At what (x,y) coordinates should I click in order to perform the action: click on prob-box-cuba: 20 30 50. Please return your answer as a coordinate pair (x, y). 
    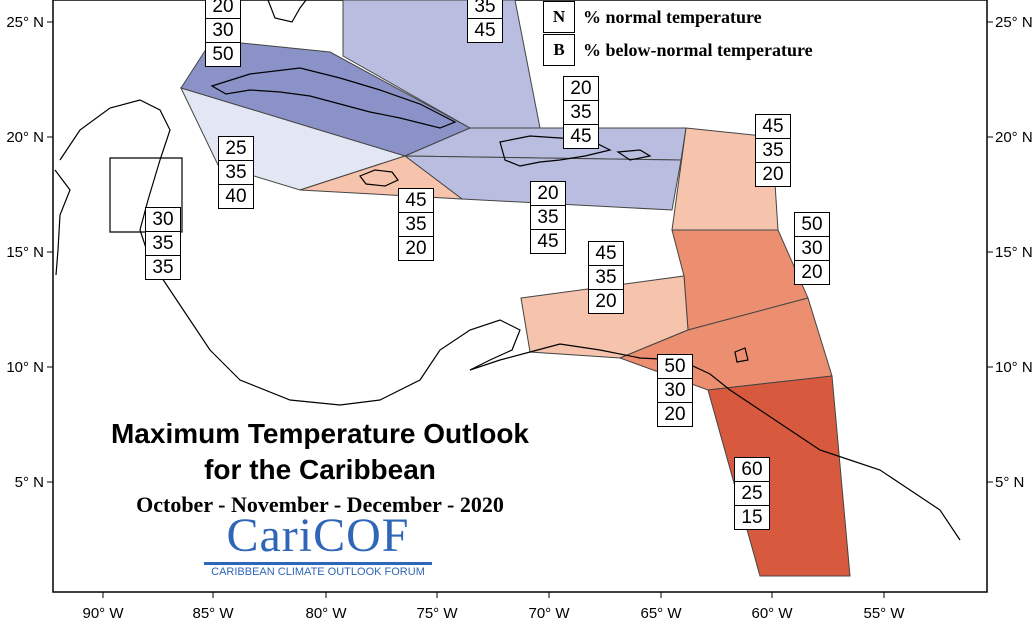
    Looking at the image, I should click on (223, 33).